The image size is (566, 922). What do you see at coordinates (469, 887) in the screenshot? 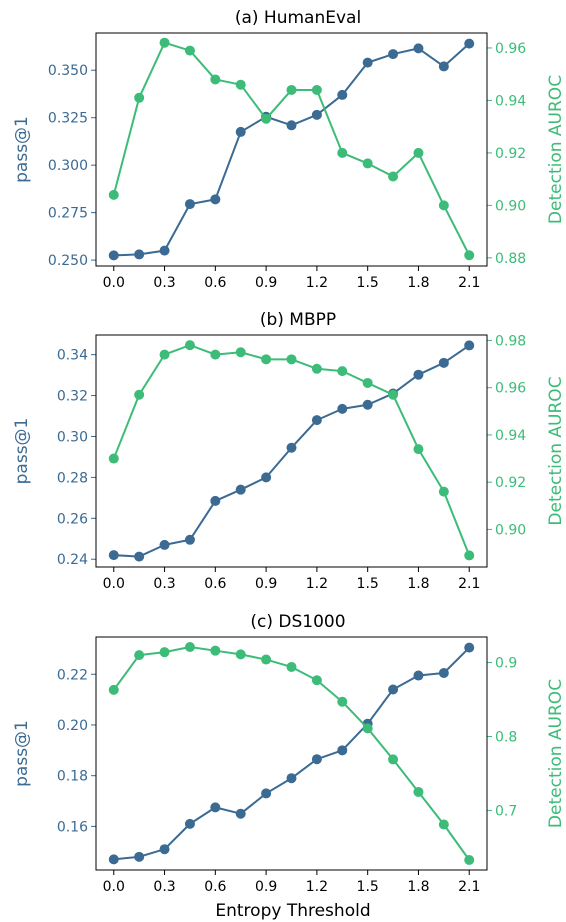
I see `chart-c-x-tick-label: 2.1` at bounding box center [469, 887].